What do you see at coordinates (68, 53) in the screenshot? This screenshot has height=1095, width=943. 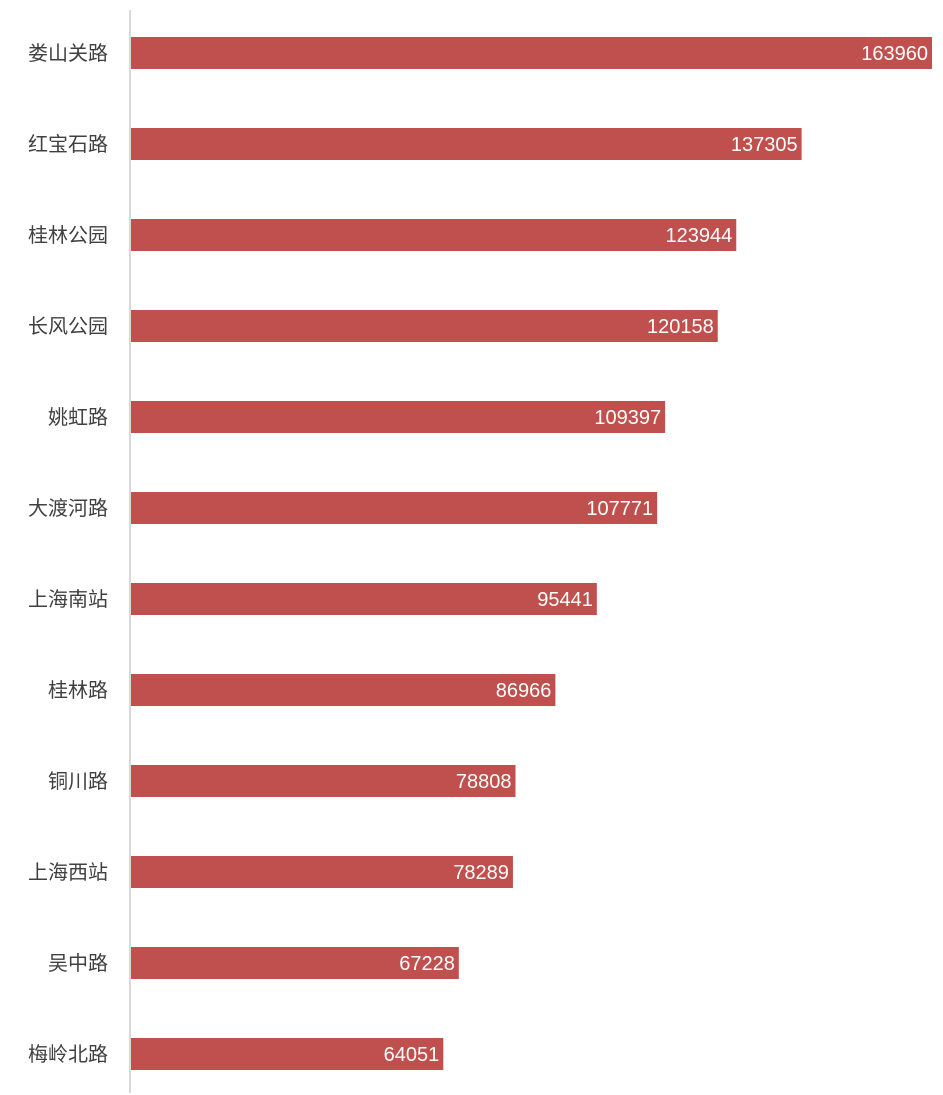 I see `category-label-0: 娄山关路` at bounding box center [68, 53].